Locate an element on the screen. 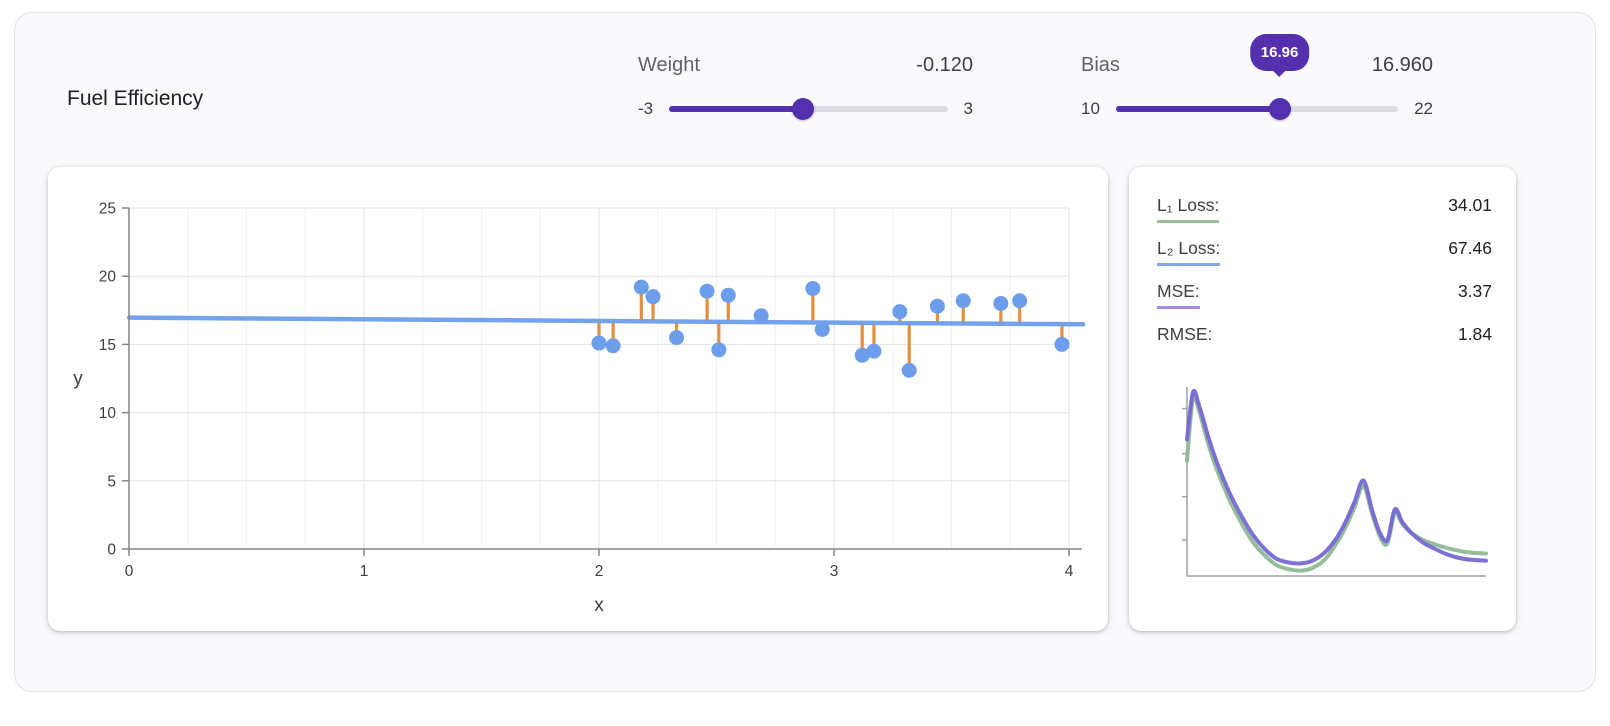 This screenshot has width=1610, height=726. svg-text: y is located at coordinates (78, 379).